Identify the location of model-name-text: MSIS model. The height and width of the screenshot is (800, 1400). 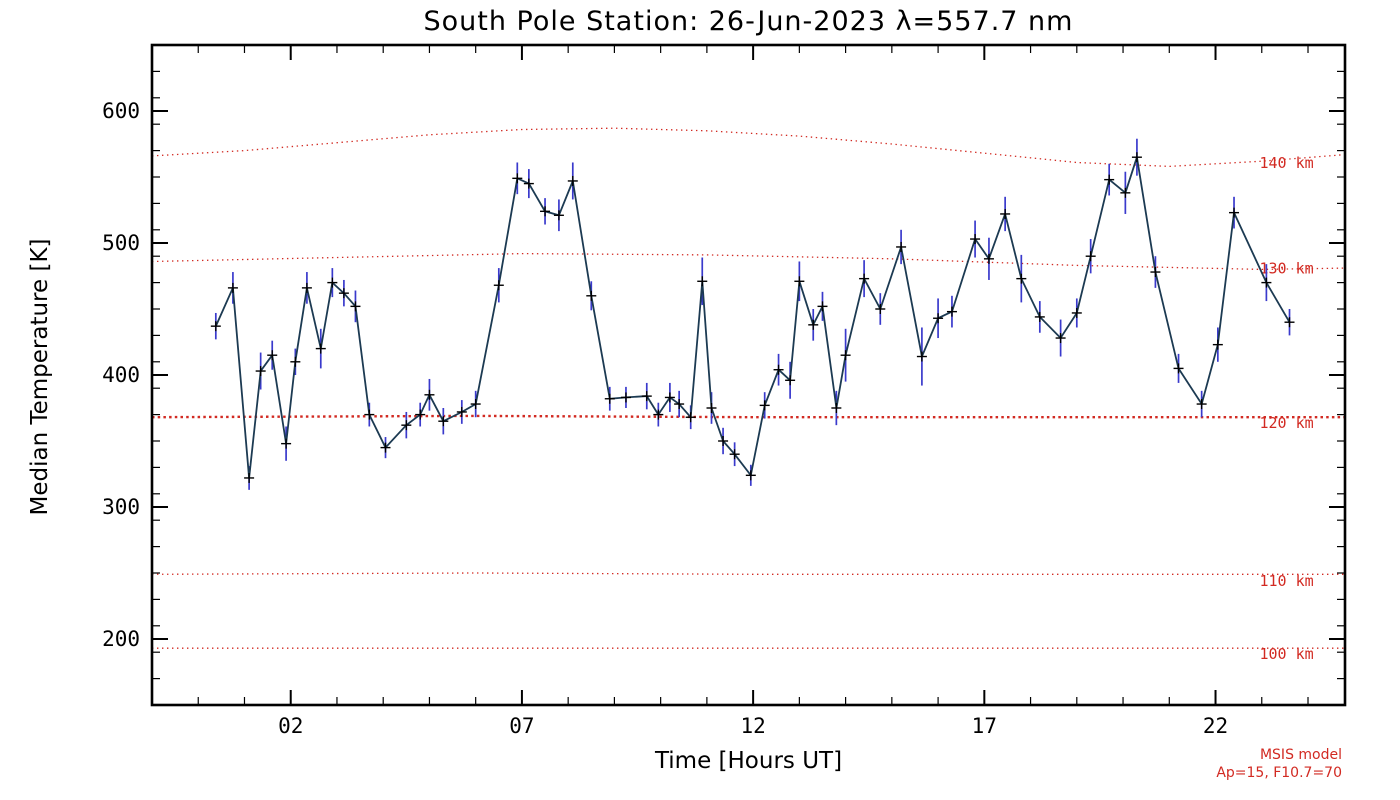
(1300, 755).